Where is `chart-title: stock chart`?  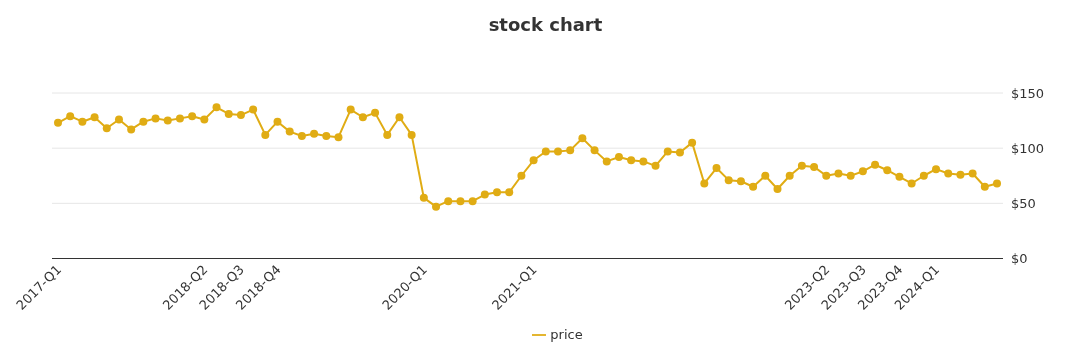
chart-title: stock chart is located at coordinates (545, 24).